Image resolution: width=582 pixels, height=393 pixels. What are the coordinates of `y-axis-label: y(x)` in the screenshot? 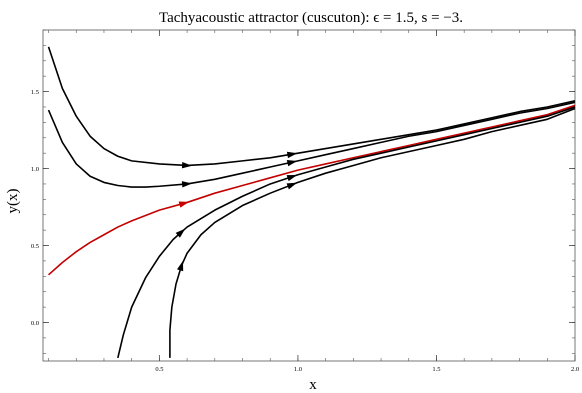 It's located at (13, 201).